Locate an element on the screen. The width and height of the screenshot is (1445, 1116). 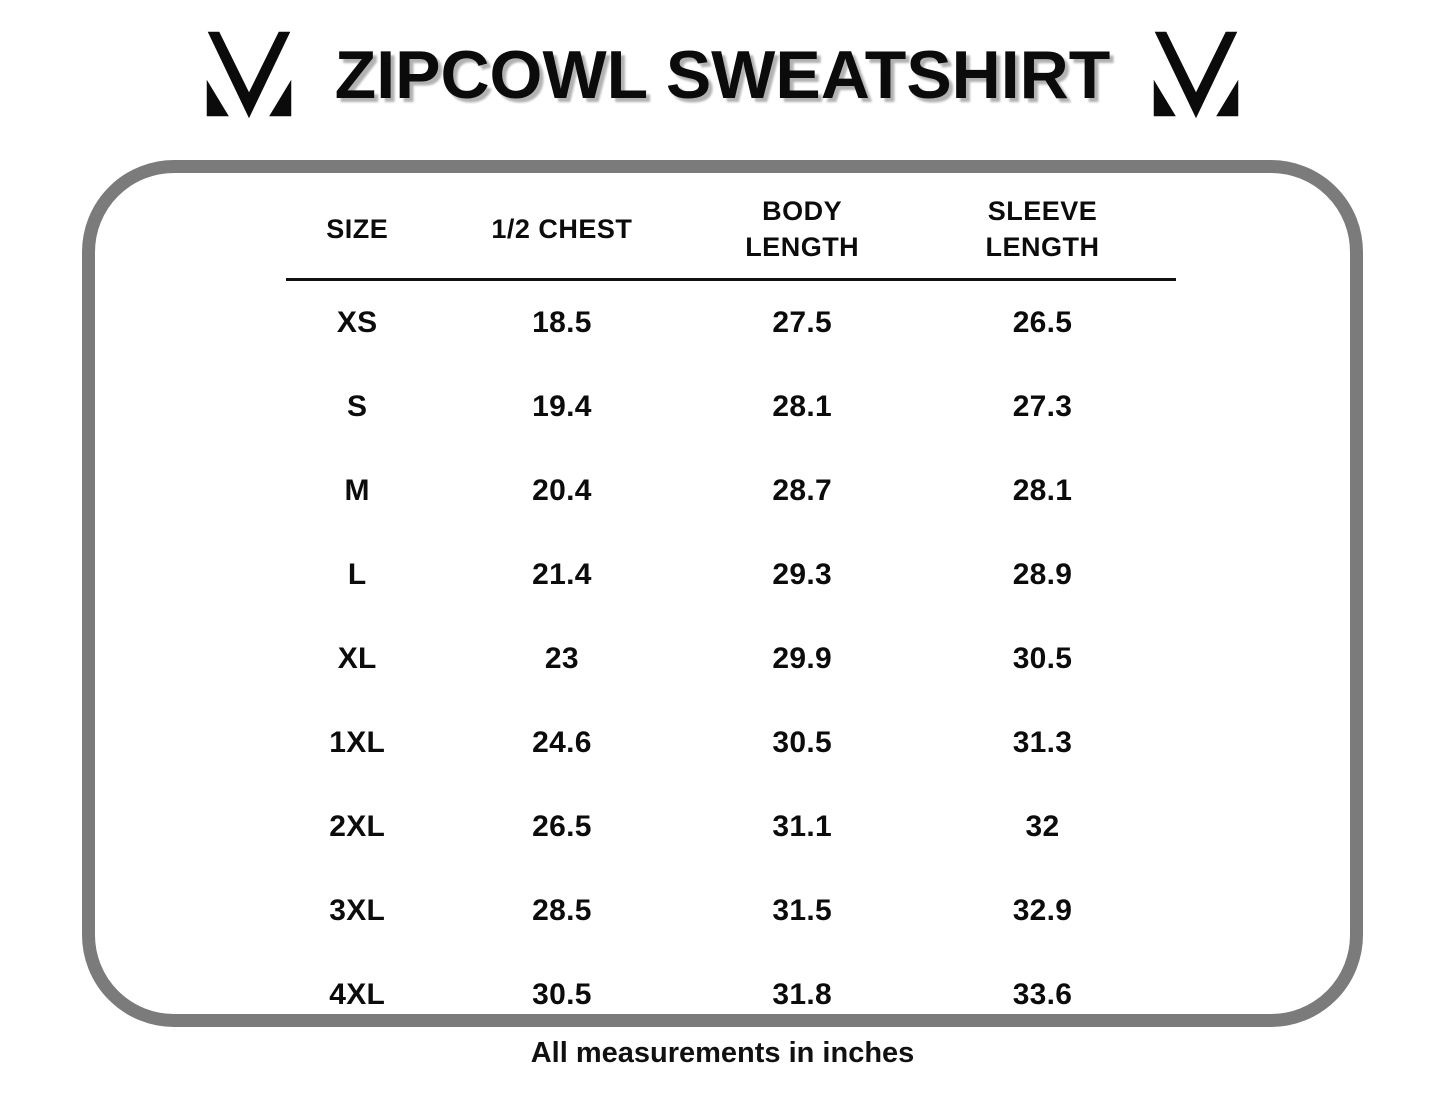
brand-logo-right is located at coordinates (1196, 75).